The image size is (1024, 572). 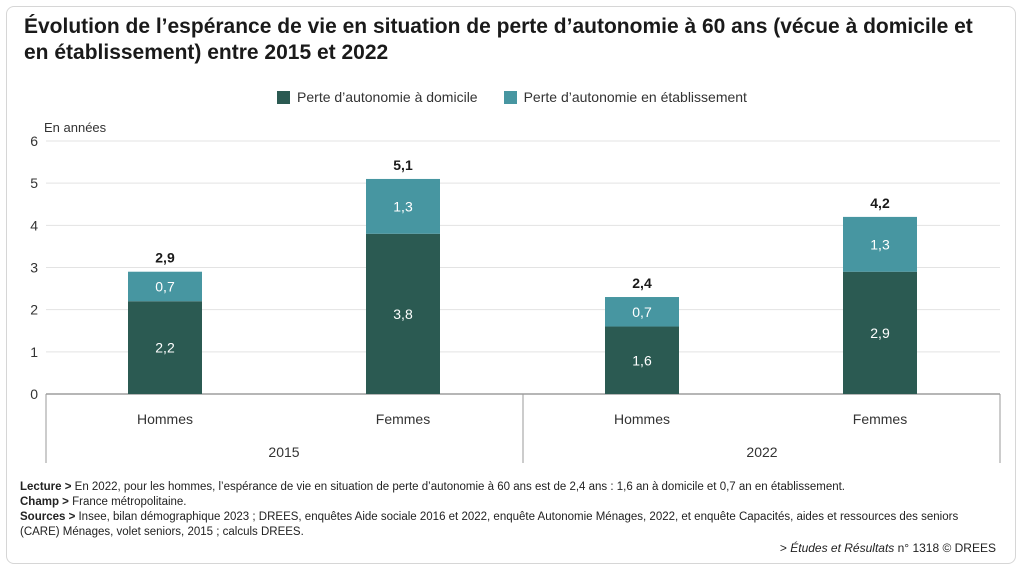 What do you see at coordinates (284, 97) in the screenshot?
I see `legend-swatch-domicile` at bounding box center [284, 97].